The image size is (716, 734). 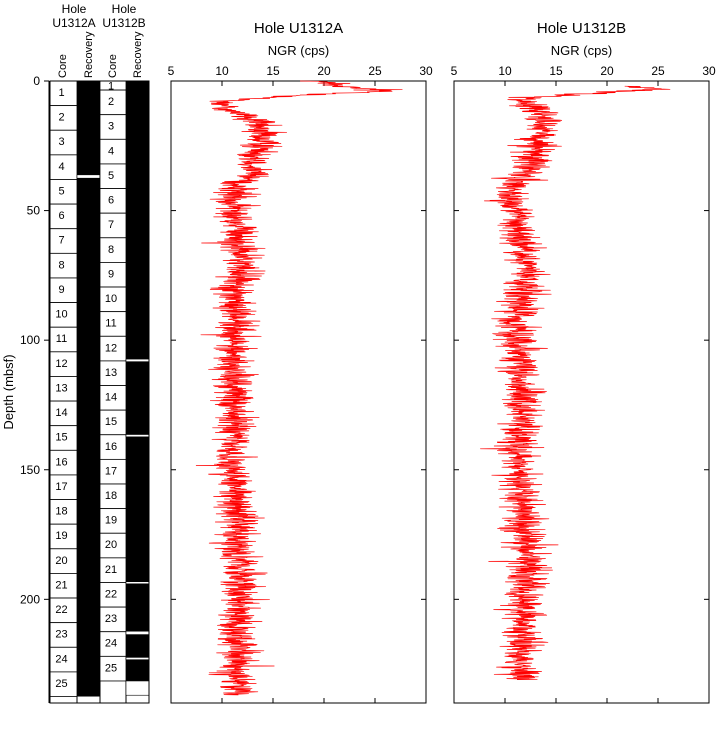 I want to click on hole-a-core-label-24: 24, so click(x=61, y=659).